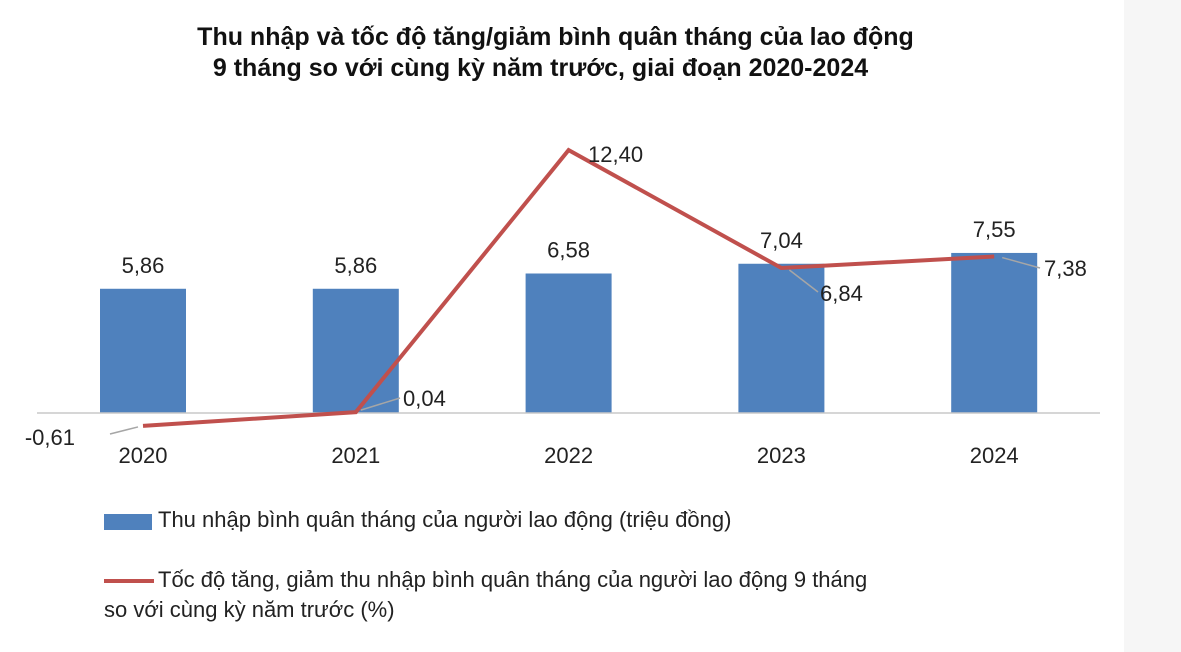  Describe the element at coordinates (568, 455) in the screenshot. I see `x-tick-label-2022: 2022` at that location.